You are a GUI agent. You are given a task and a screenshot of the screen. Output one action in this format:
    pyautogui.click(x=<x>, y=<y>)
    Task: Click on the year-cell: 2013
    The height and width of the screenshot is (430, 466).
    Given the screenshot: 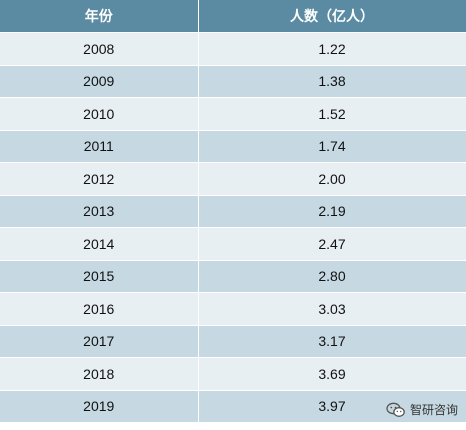 What is the action you would take?
    pyautogui.click(x=99, y=211)
    